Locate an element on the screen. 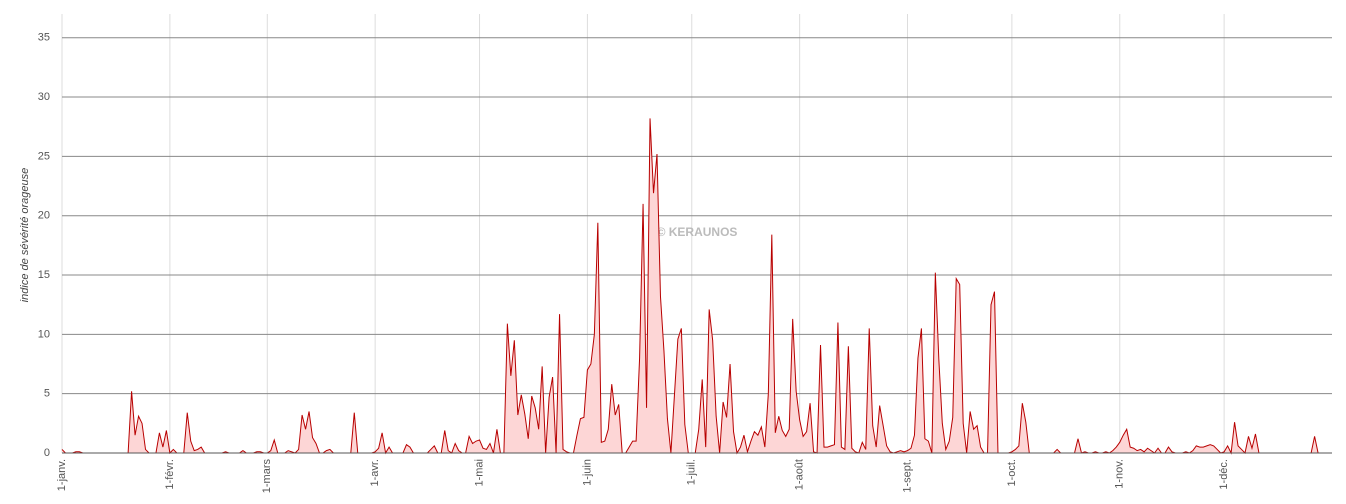  x-tick-label: 1-janv. is located at coordinates (62, 475).